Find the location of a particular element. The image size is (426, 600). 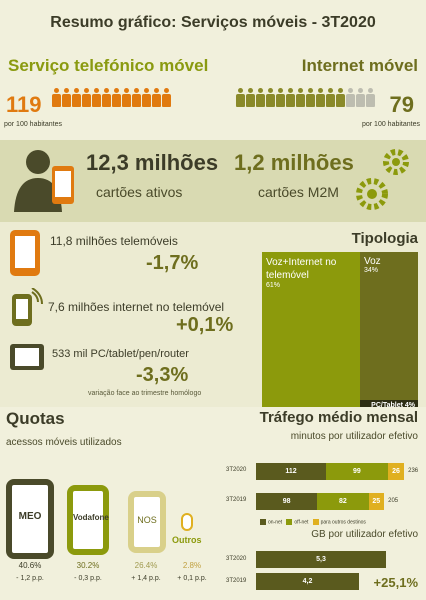

bar-segment: 99 is located at coordinates (357, 471).